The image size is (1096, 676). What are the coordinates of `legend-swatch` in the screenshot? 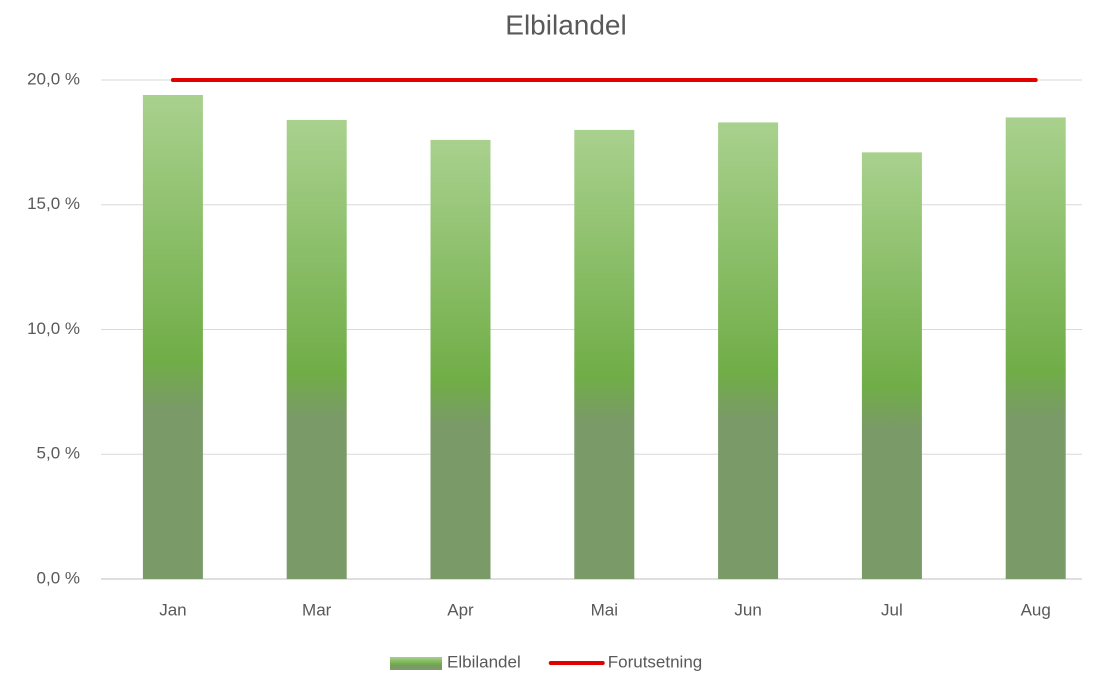 It's located at (416, 663).